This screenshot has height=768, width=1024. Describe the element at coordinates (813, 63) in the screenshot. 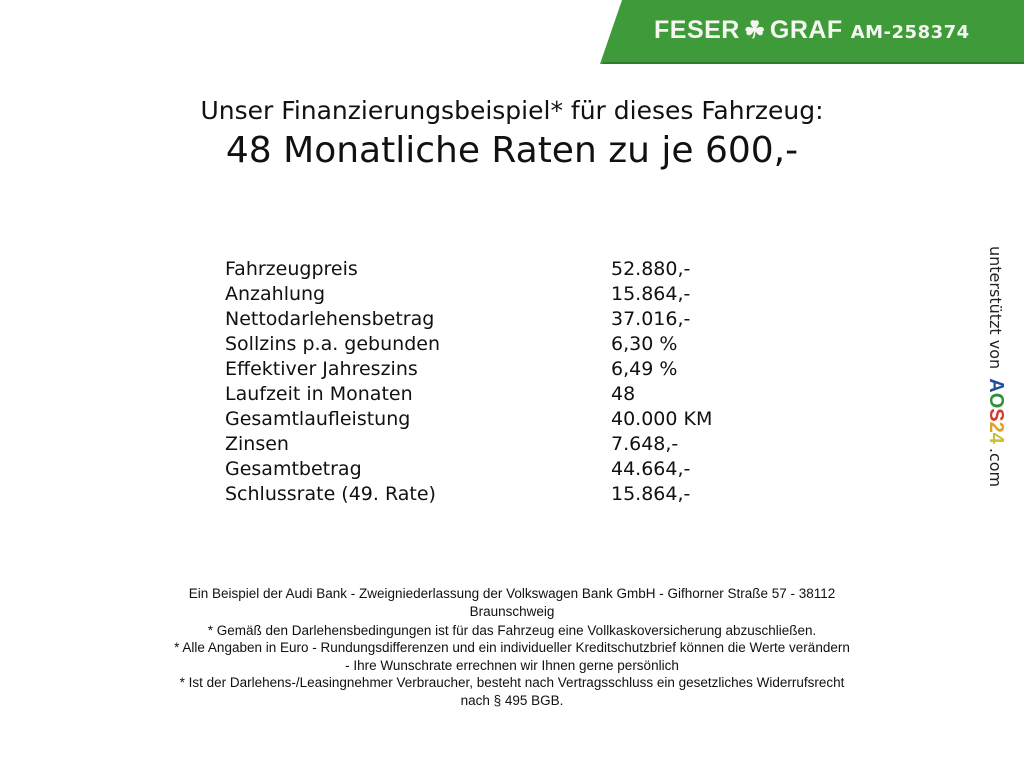

I see `banner-divider` at that location.